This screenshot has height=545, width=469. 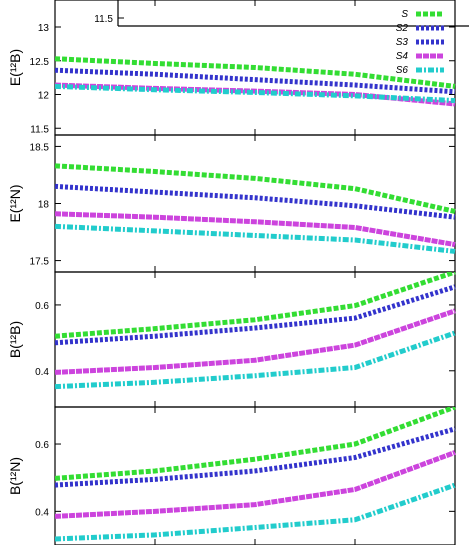 I want to click on y-tick-label: 13, so click(x=44, y=28).